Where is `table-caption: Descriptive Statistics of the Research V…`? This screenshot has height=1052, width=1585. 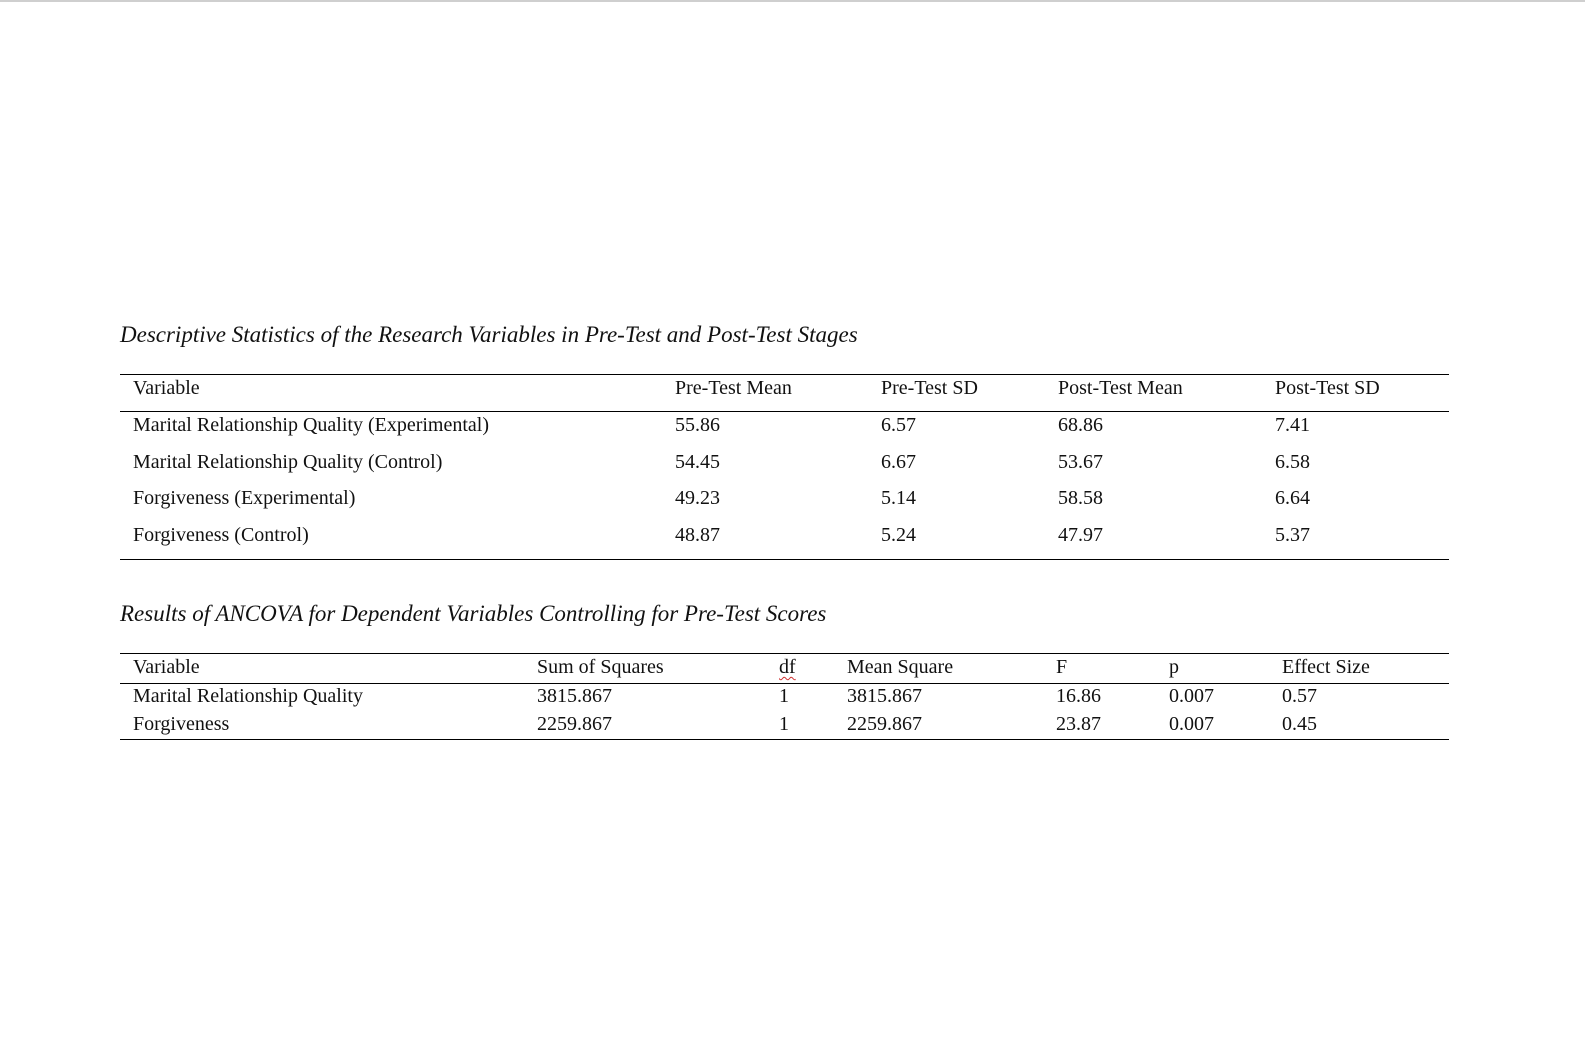
table-caption: Descriptive Statistics of the Research V… is located at coordinates (489, 334).